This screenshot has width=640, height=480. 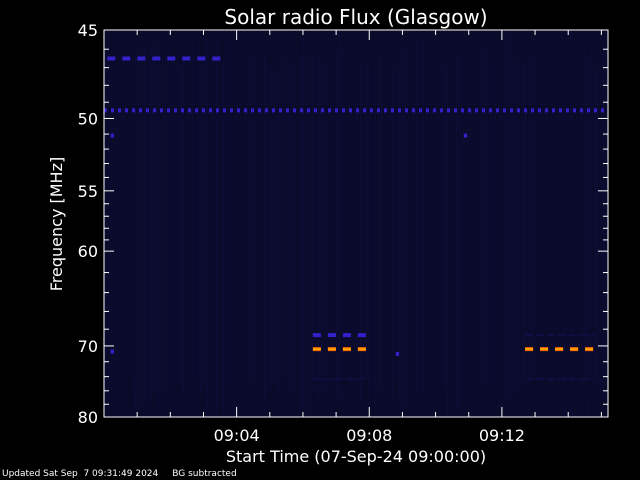 I want to click on updated-timestamp: Updated Sat Sep 7 09:31:49 2024, so click(x=80, y=474).